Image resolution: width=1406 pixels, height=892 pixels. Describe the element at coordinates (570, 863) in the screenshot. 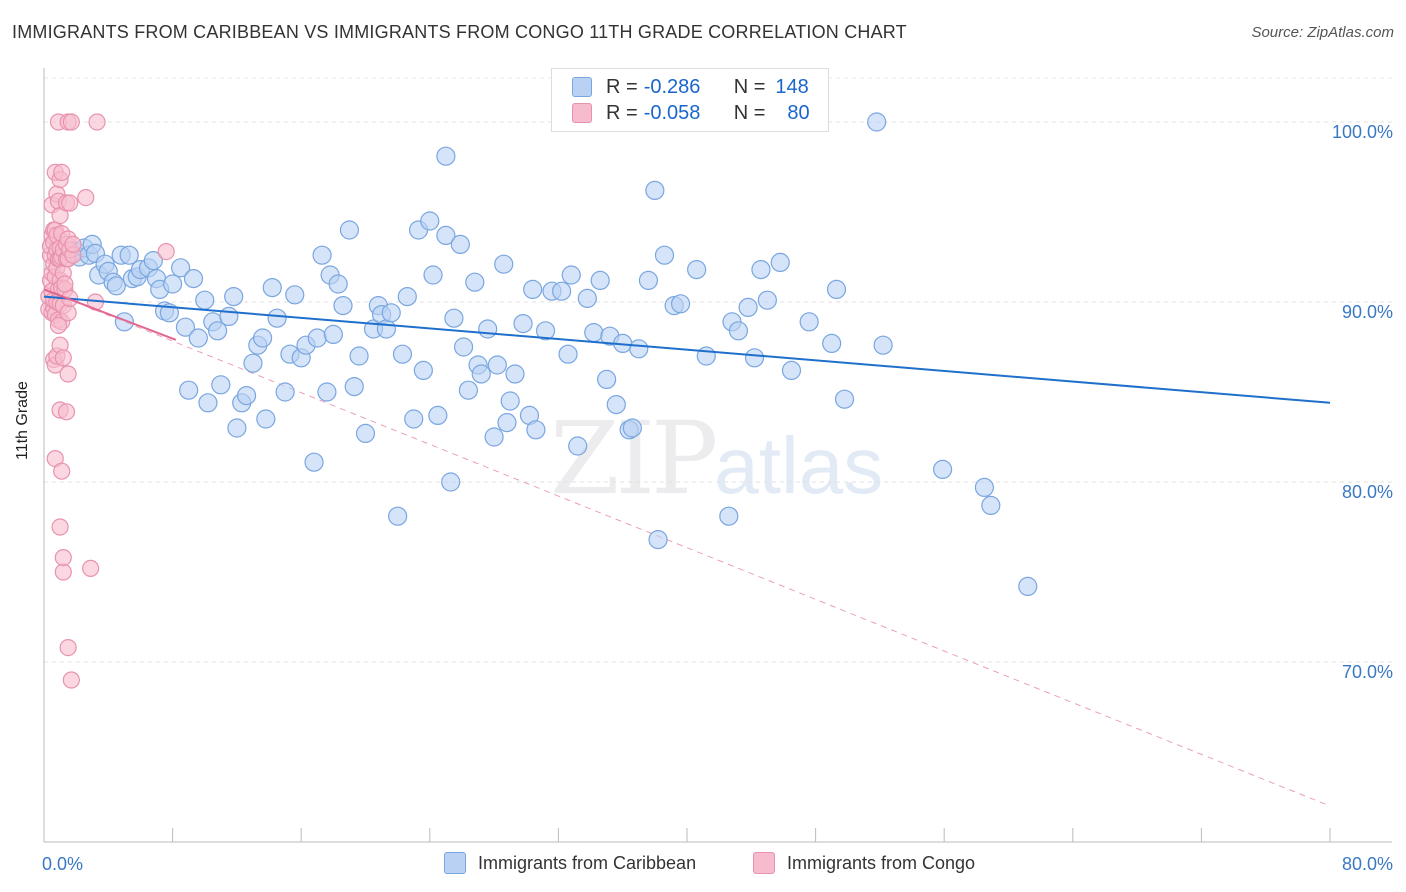

I see `legend-item-caribbean: Immigrants from Caribbean` at that location.